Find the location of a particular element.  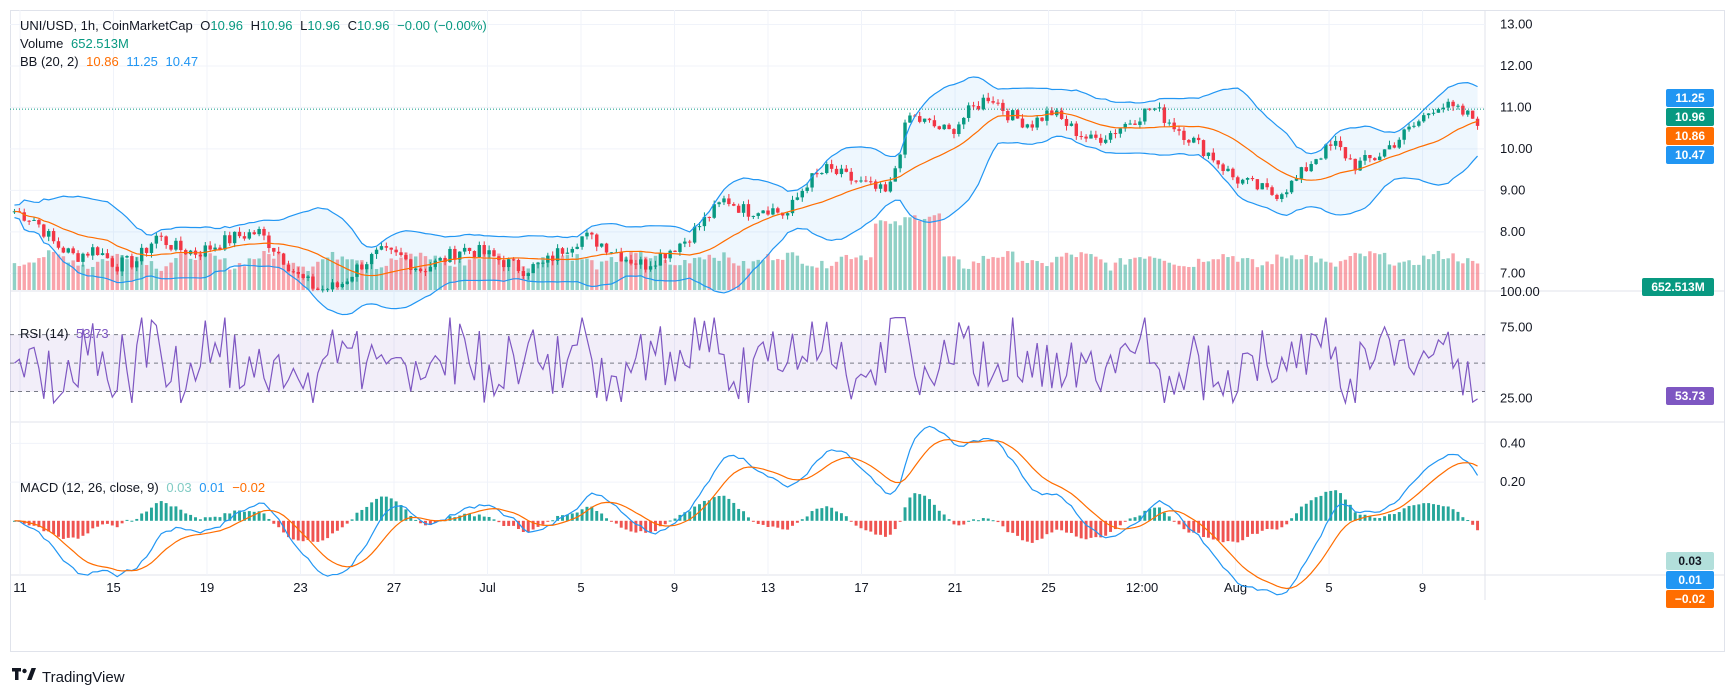

macd-hist-value: 0.03 is located at coordinates (179, 487).